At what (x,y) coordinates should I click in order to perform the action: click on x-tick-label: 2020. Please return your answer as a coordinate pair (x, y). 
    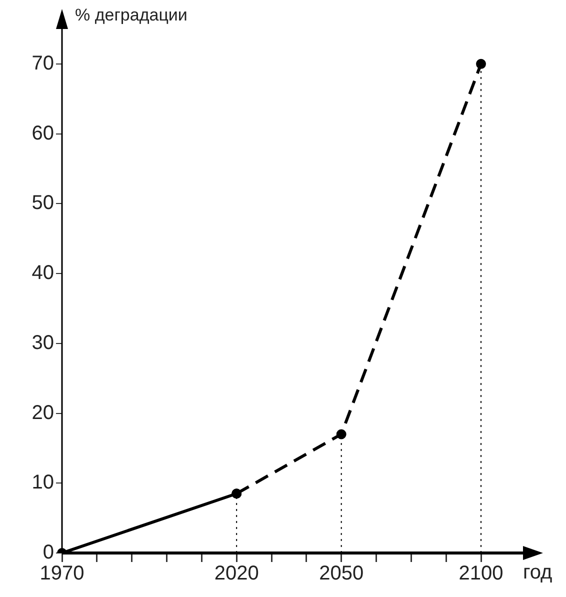
    Looking at the image, I should click on (236, 573).